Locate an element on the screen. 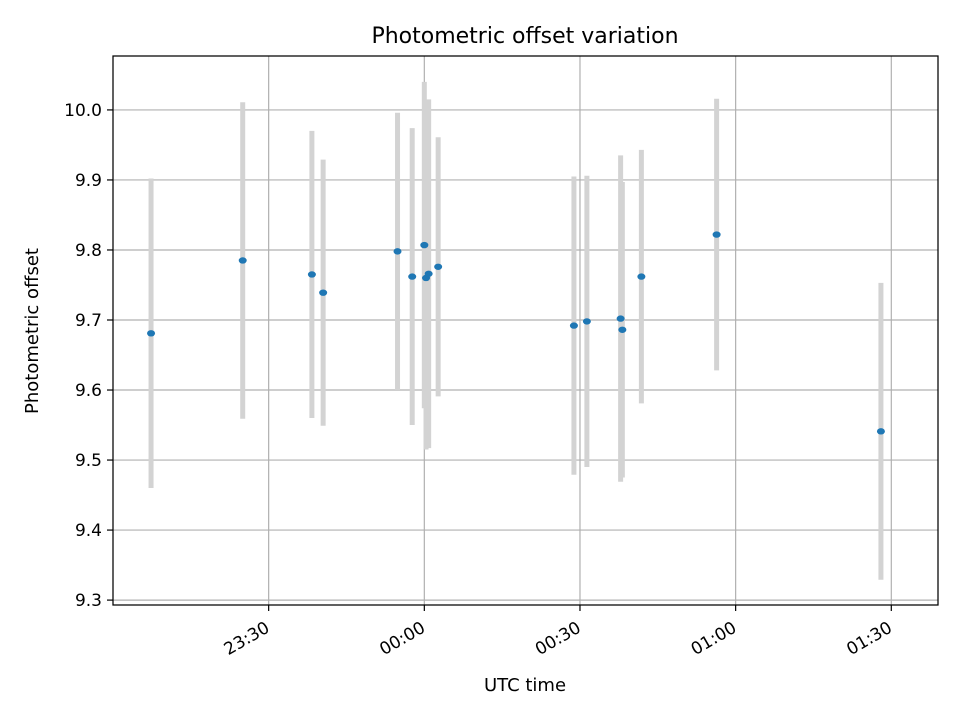  x-tick-label: 01:00 is located at coordinates (714, 639).